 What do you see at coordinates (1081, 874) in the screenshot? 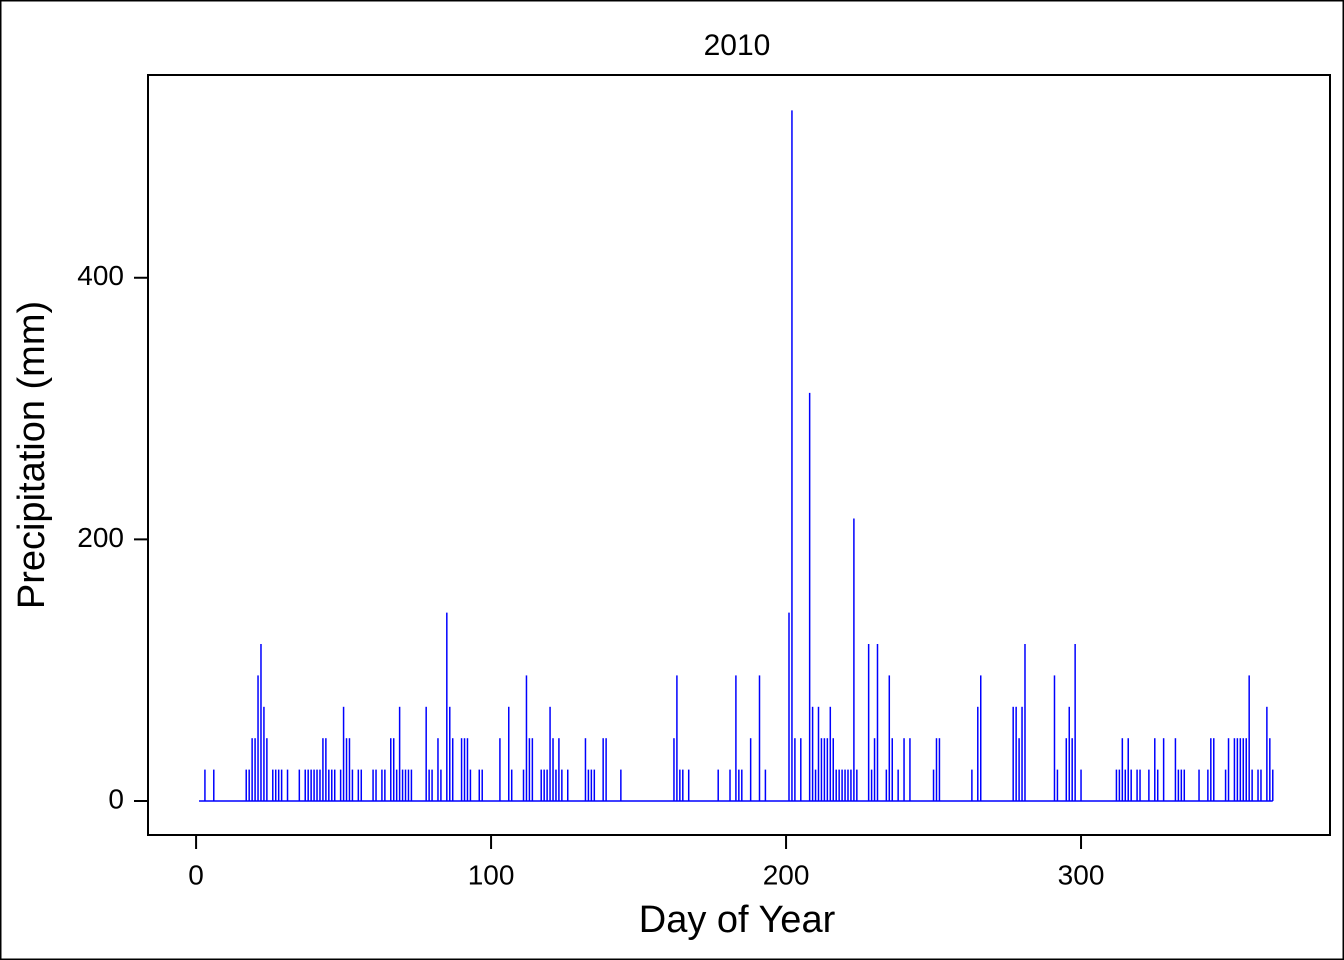
I see `x-tick-label: 300` at bounding box center [1081, 874].